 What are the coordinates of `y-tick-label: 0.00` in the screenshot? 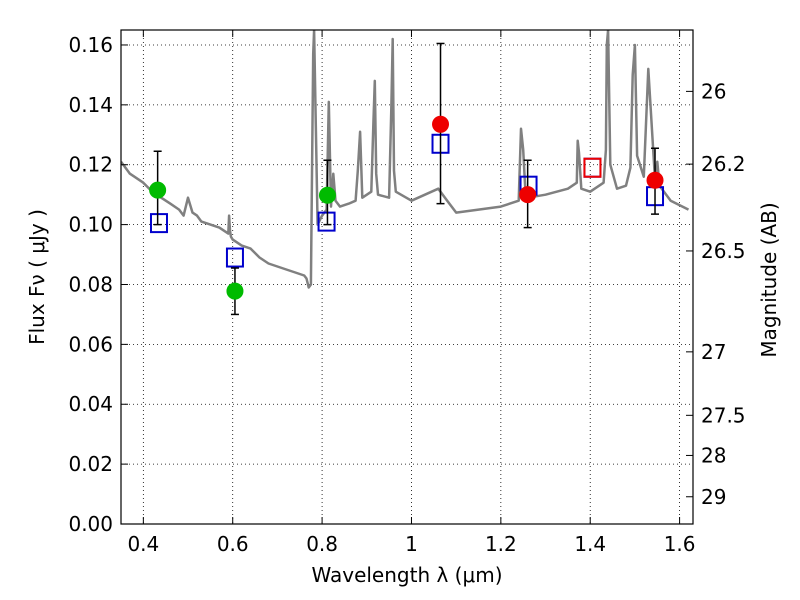 It's located at (90, 524).